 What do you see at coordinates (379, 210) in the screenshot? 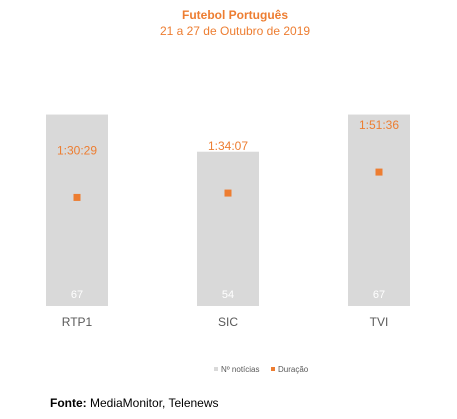
I see `bar-tvi` at bounding box center [379, 210].